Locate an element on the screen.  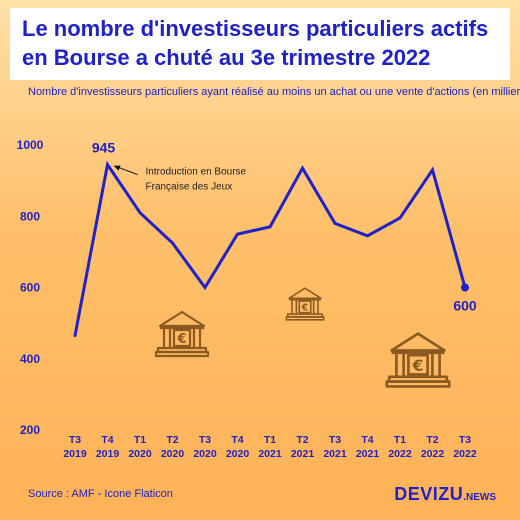
annotation-arrowhead is located at coordinates (117, 168).